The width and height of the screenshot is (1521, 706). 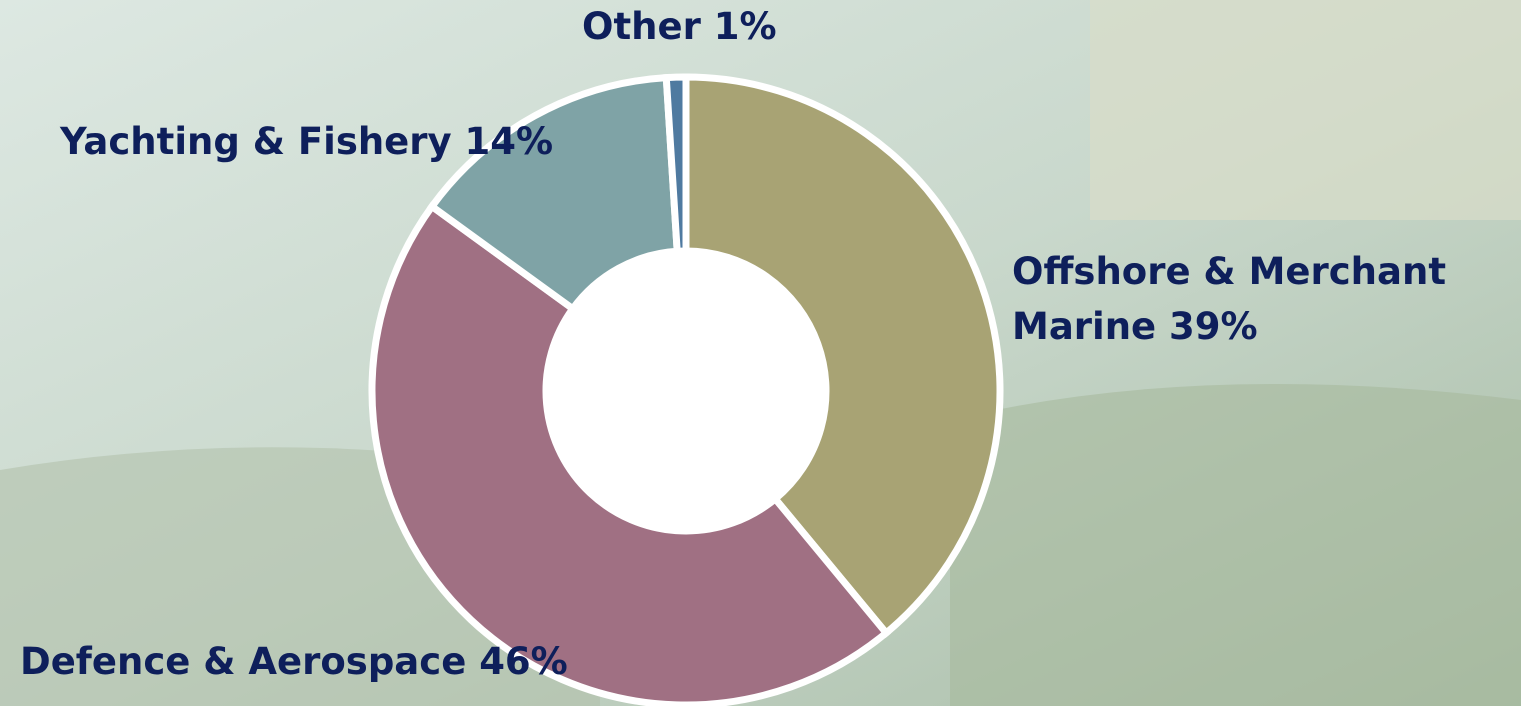 I want to click on donut-hole, so click(x=686, y=391).